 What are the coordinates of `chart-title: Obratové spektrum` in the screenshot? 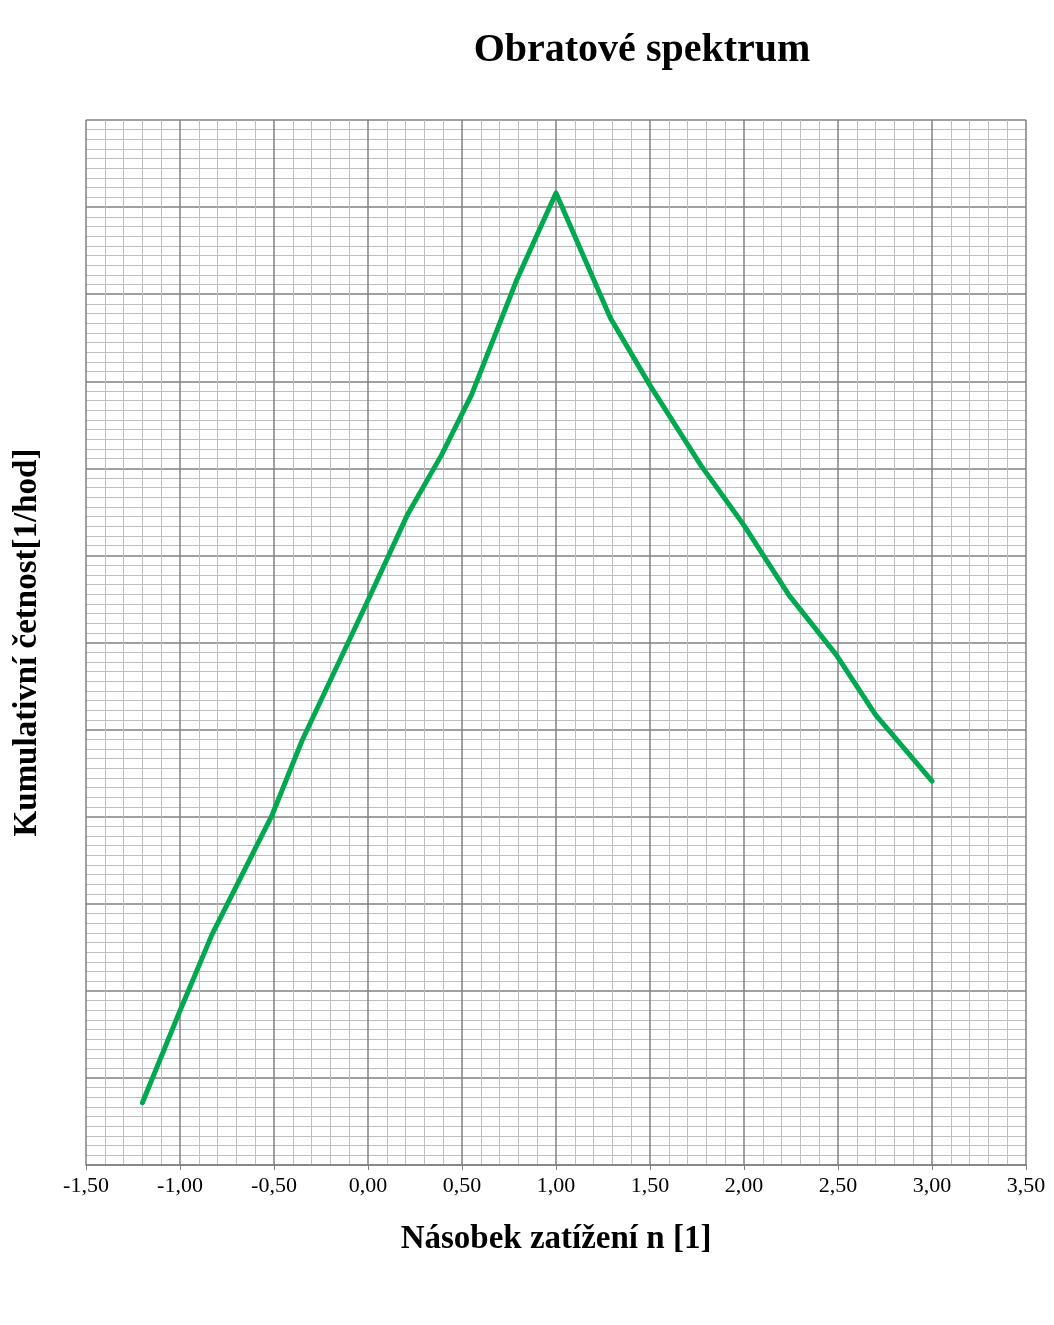 It's located at (642, 47).